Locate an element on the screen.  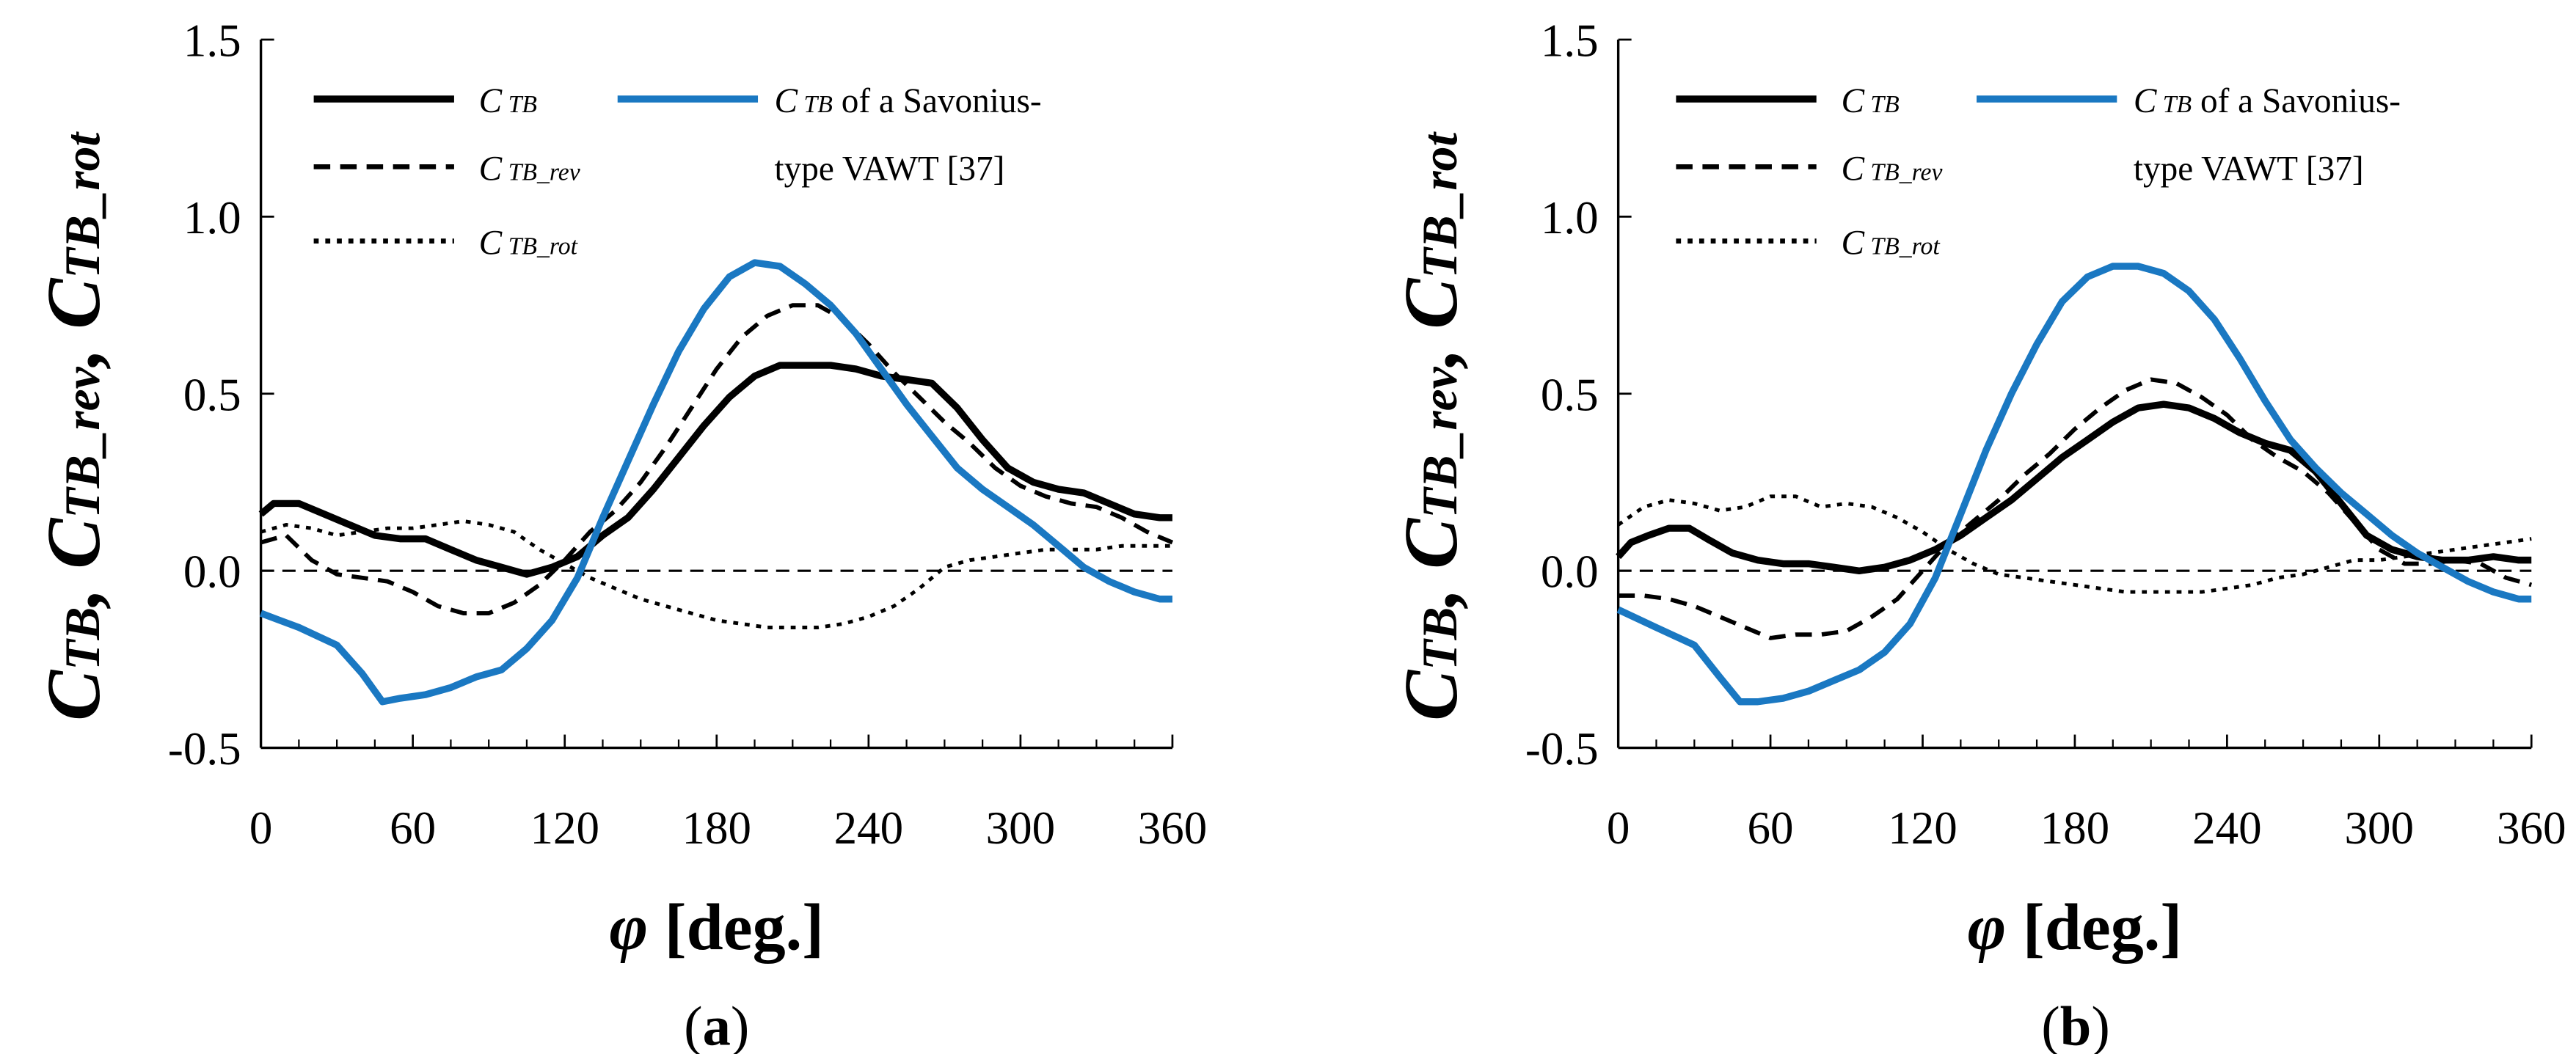
panel-caption-letter: a is located at coordinates (717, 1024).